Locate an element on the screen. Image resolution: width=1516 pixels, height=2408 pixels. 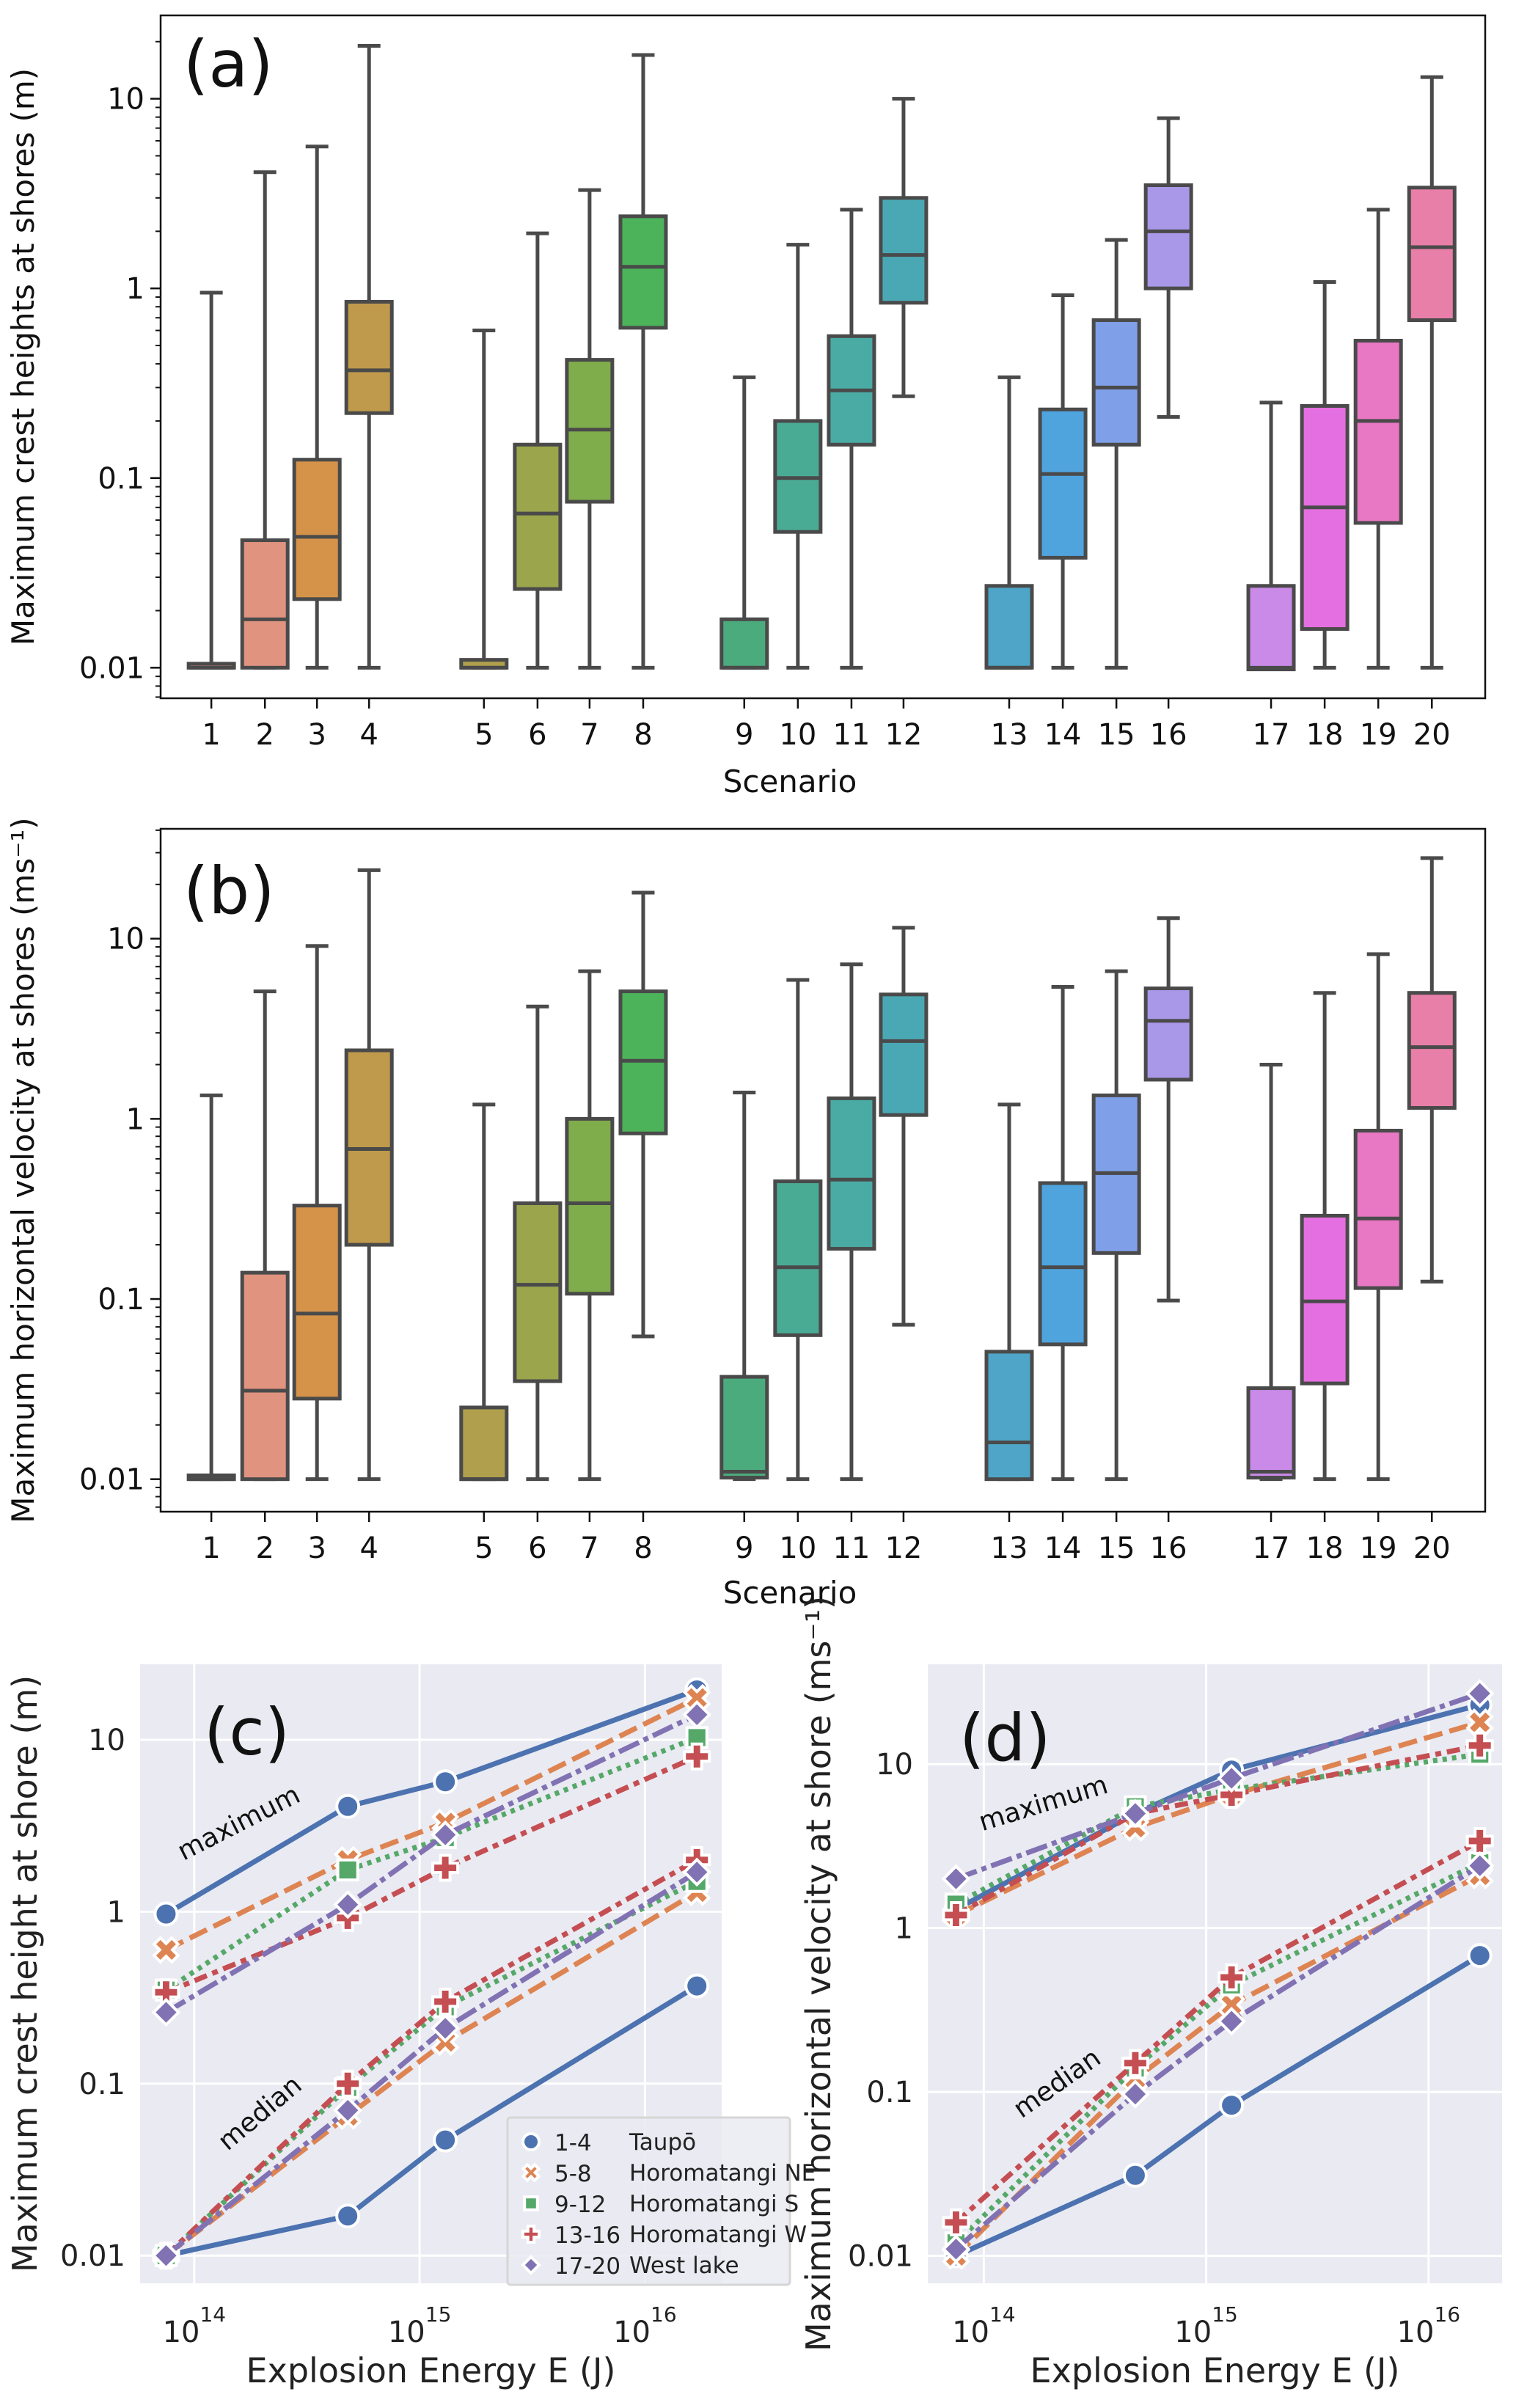
x-tick-label: 2 is located at coordinates (264, 735).